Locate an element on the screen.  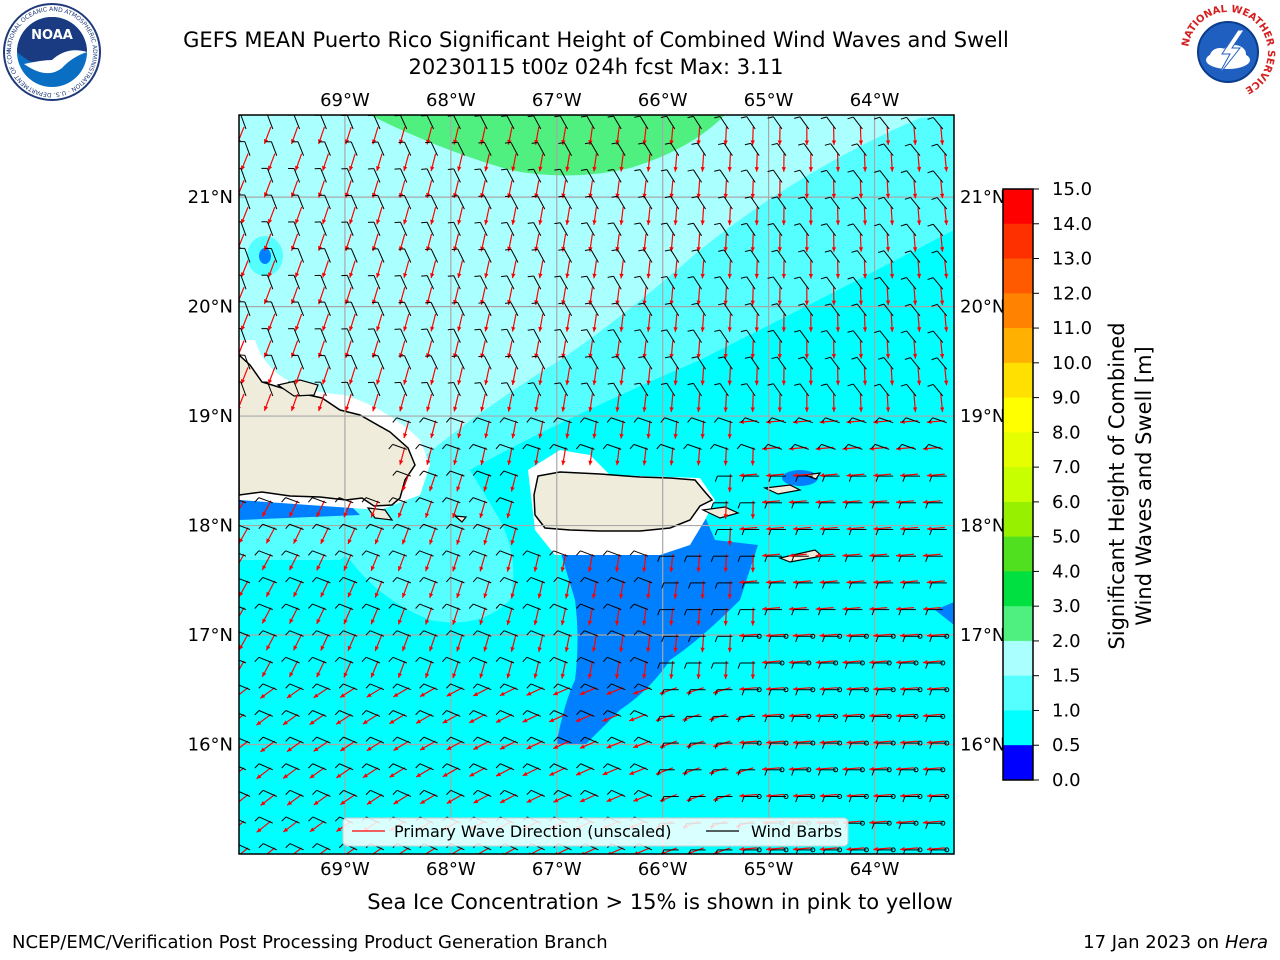
colorbar-tick-label: 14.0 is located at coordinates (1072, 224).